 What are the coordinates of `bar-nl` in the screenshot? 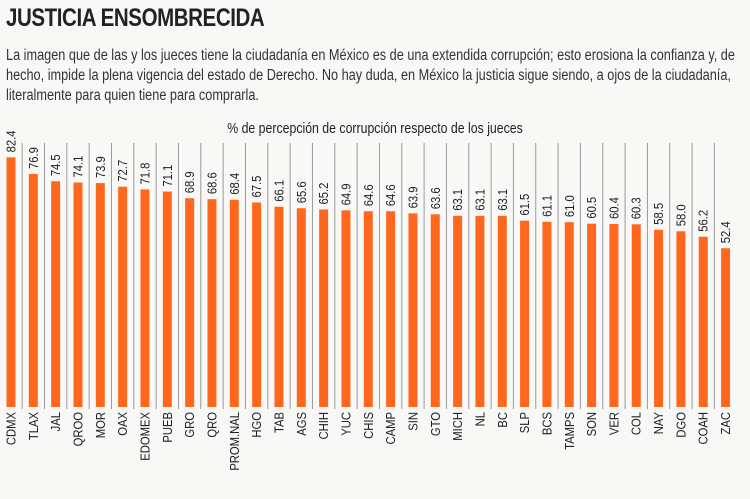 It's located at (480, 311).